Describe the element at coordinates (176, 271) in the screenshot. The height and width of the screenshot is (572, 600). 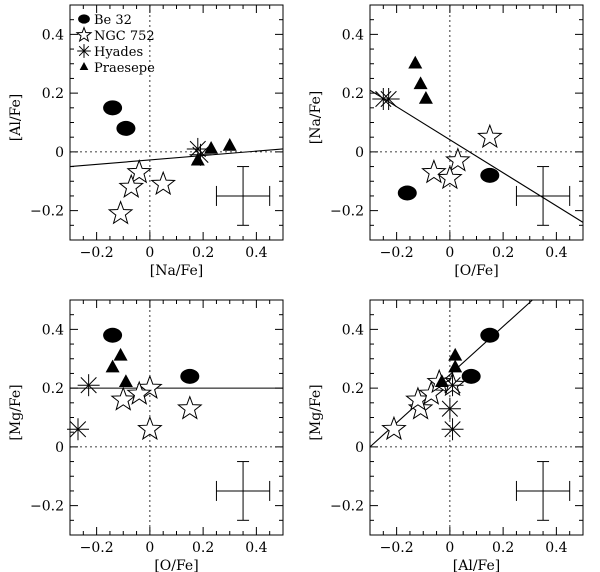
I see `x-axis-label: [Na/Fe]` at that location.